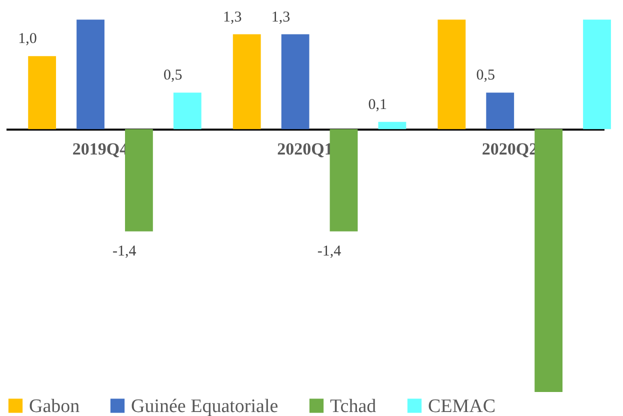 This screenshot has height=416, width=623. I want to click on legend-label: Guinée Equatoriale, so click(204, 406).